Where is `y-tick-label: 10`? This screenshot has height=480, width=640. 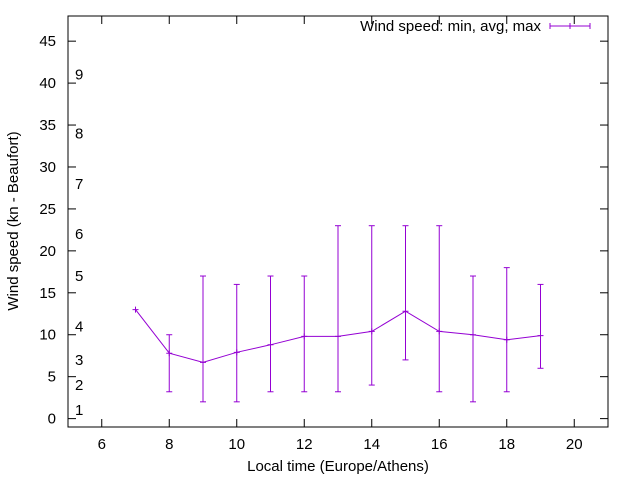 y-tick-label: 10 is located at coordinates (47, 335).